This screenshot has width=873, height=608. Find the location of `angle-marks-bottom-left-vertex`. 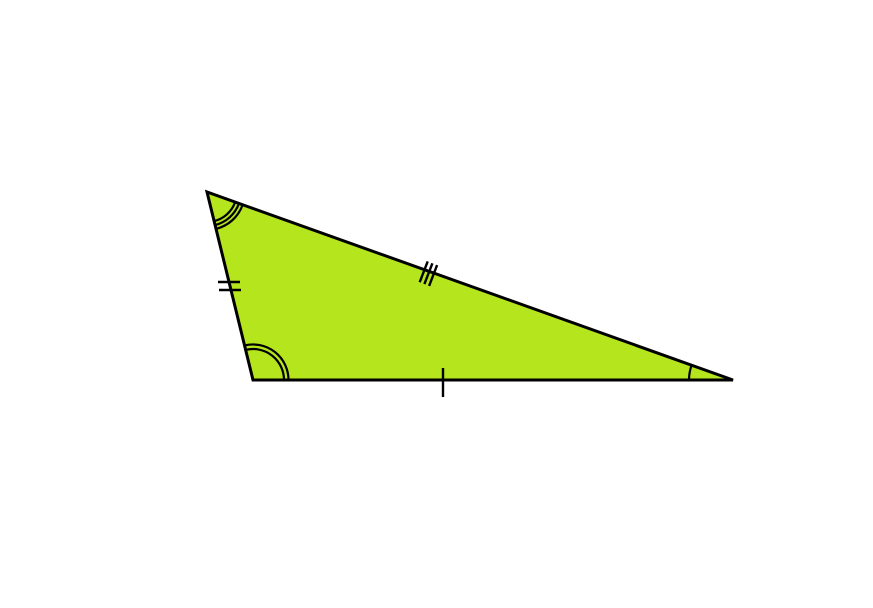

angle-marks-bottom-left-vertex is located at coordinates (267, 362).